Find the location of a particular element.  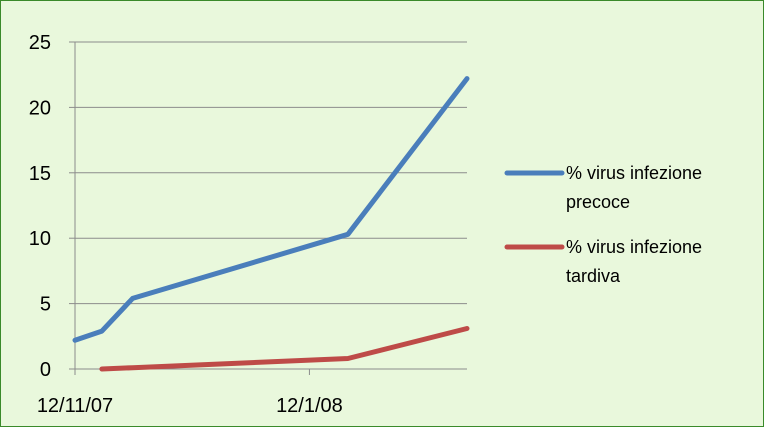

y-tick-label: 25 is located at coordinates (40, 43).